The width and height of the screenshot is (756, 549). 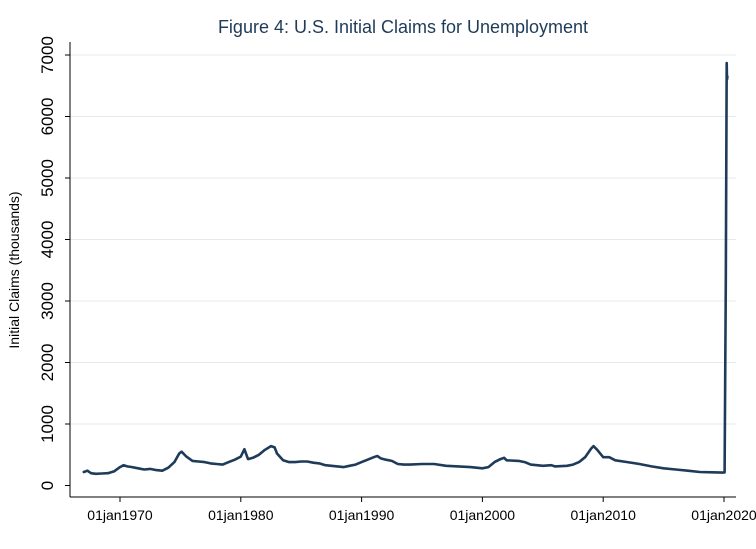 I want to click on x-tick-label: 01jan1970, so click(x=120, y=515).